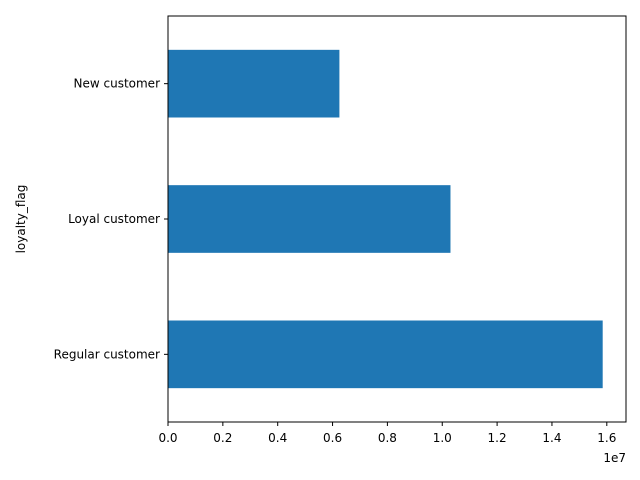 This screenshot has height=480, width=640. What do you see at coordinates (497, 438) in the screenshot?
I see `x-tick-label: 1.2` at bounding box center [497, 438].